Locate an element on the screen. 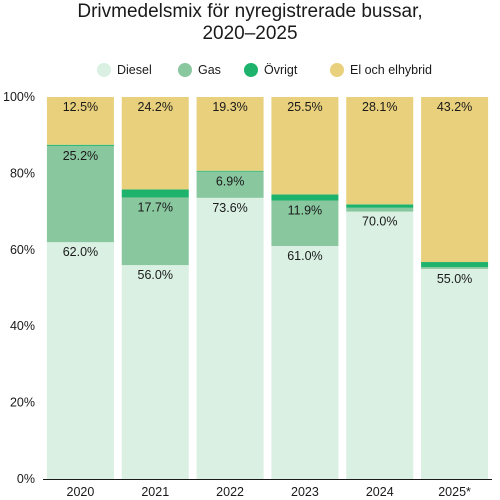 This screenshot has width=500, height=500. y-tick-label: 40% is located at coordinates (22, 326).